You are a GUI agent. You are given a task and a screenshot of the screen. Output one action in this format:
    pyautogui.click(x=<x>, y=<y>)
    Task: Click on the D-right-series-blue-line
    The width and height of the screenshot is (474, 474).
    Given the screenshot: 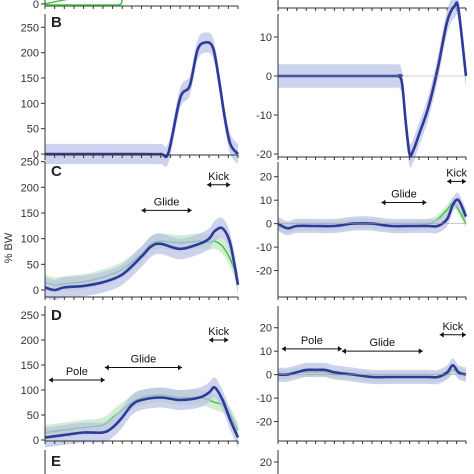 What is the action you would take?
    pyautogui.click(x=372, y=371)
    